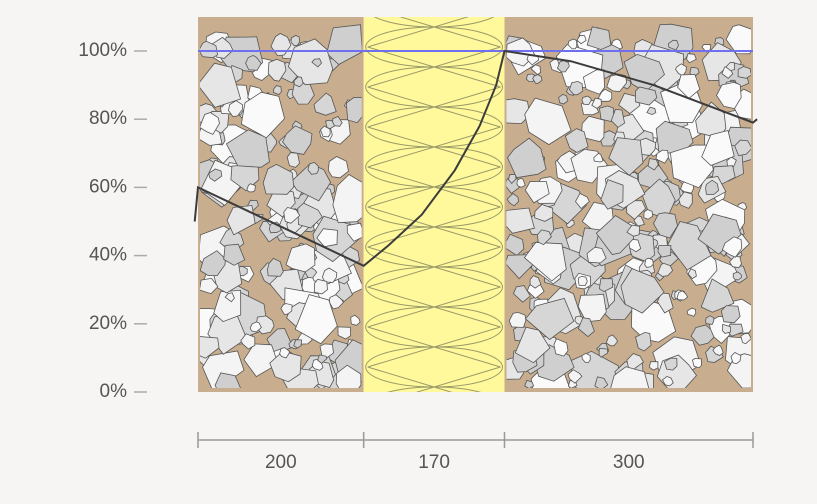  Describe the element at coordinates (108, 186) in the screenshot. I see `y-tick-label: 60%` at that location.